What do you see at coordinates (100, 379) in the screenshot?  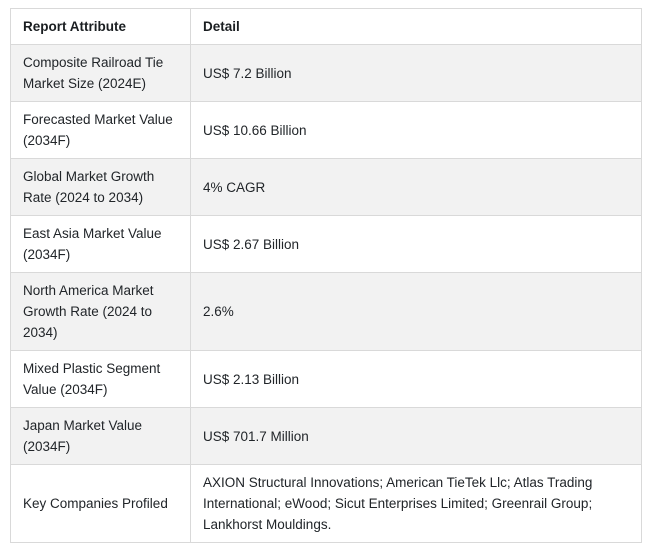 I see `attribute-cell: Mixed Plastic Segment Value (2034F)` at bounding box center [100, 379].